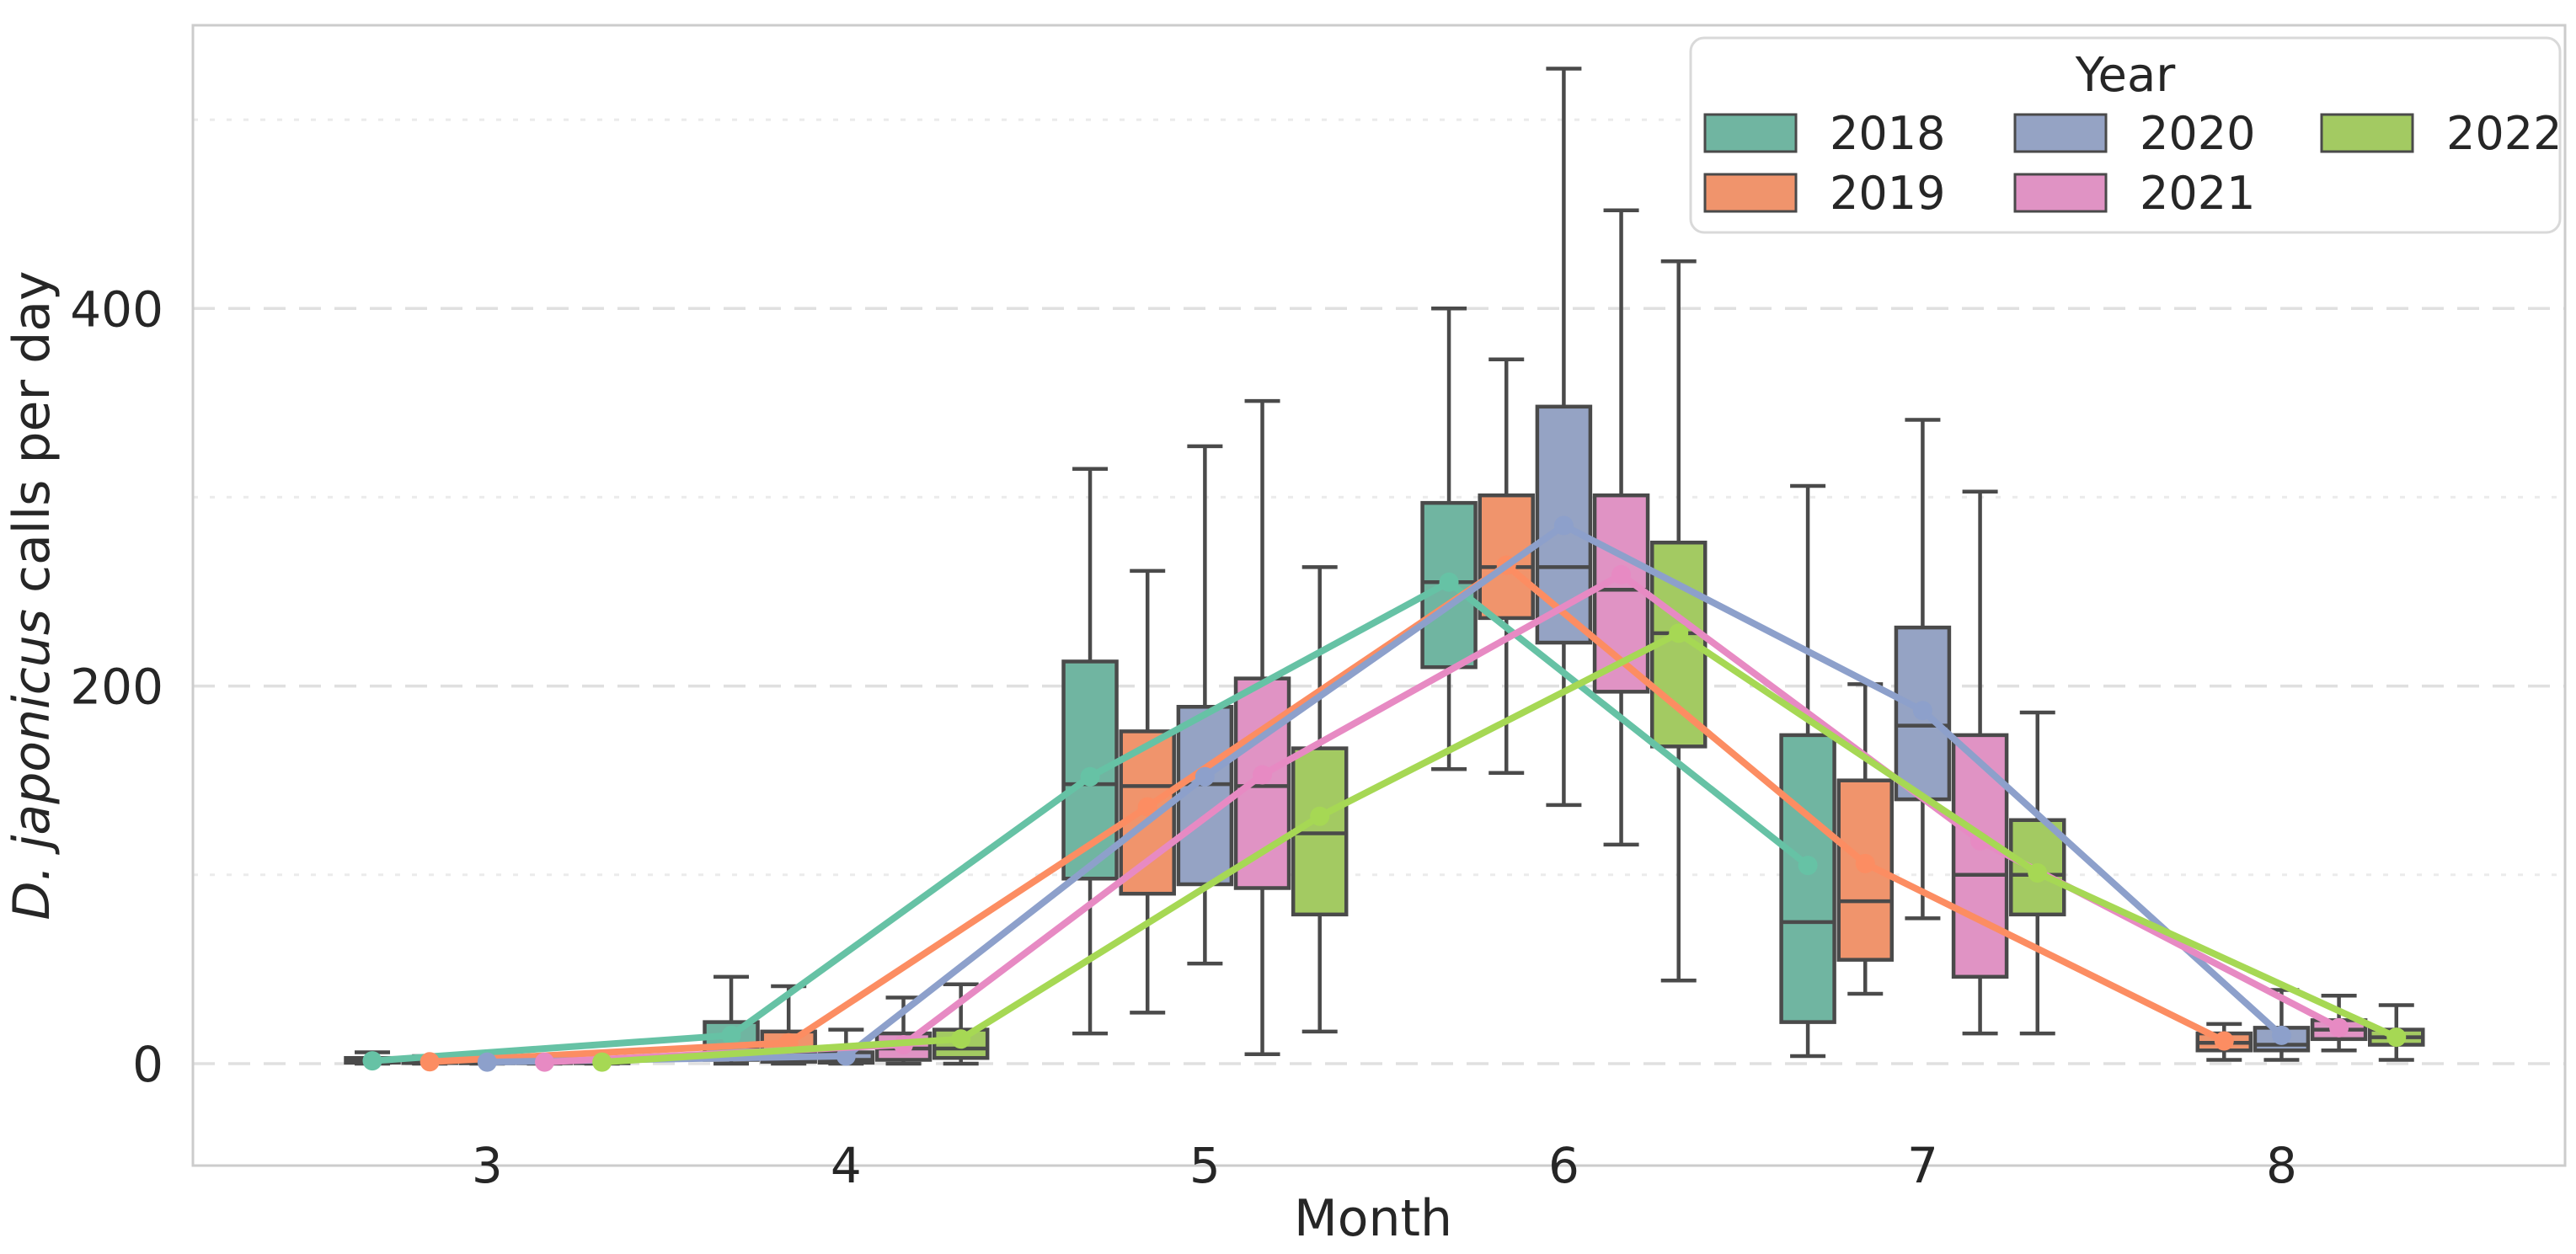 The image size is (2576, 1254). I want to click on y-tick-200: 200, so click(116, 687).